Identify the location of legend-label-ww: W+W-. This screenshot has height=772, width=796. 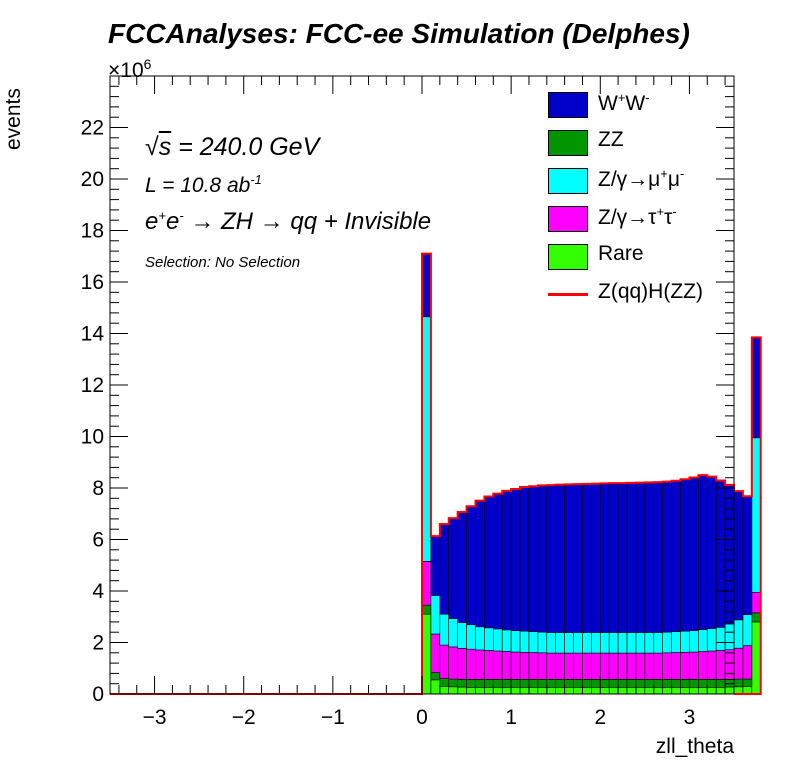
(624, 102).